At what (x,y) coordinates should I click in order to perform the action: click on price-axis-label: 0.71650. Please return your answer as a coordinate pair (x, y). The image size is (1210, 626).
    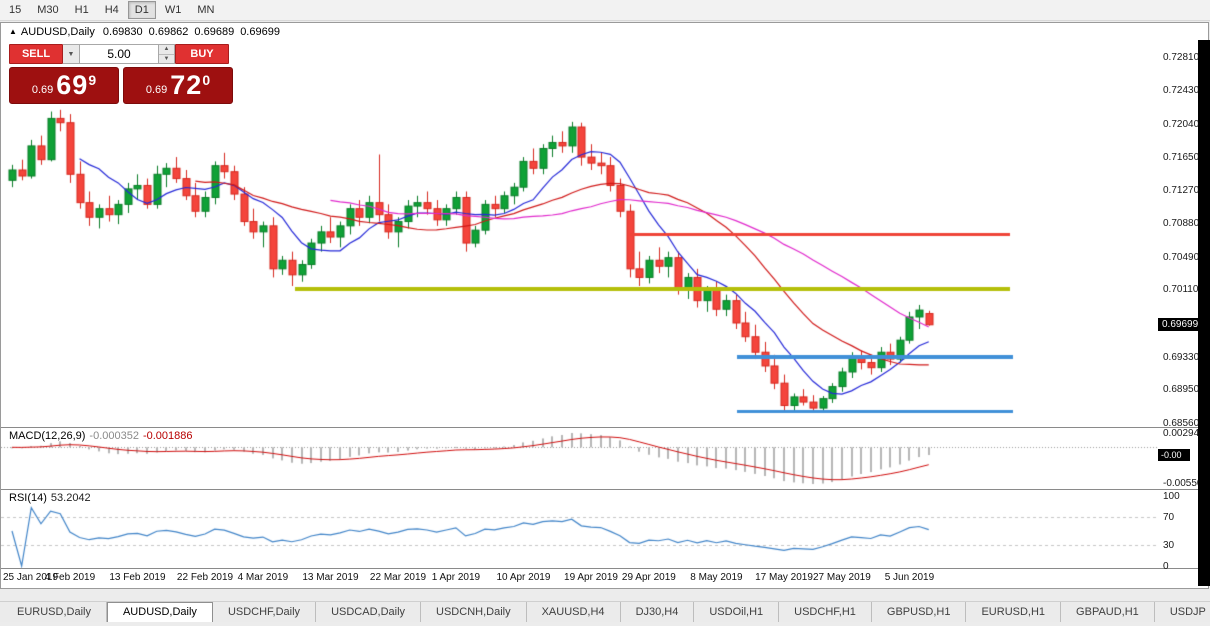
    Looking at the image, I should click on (1181, 158).